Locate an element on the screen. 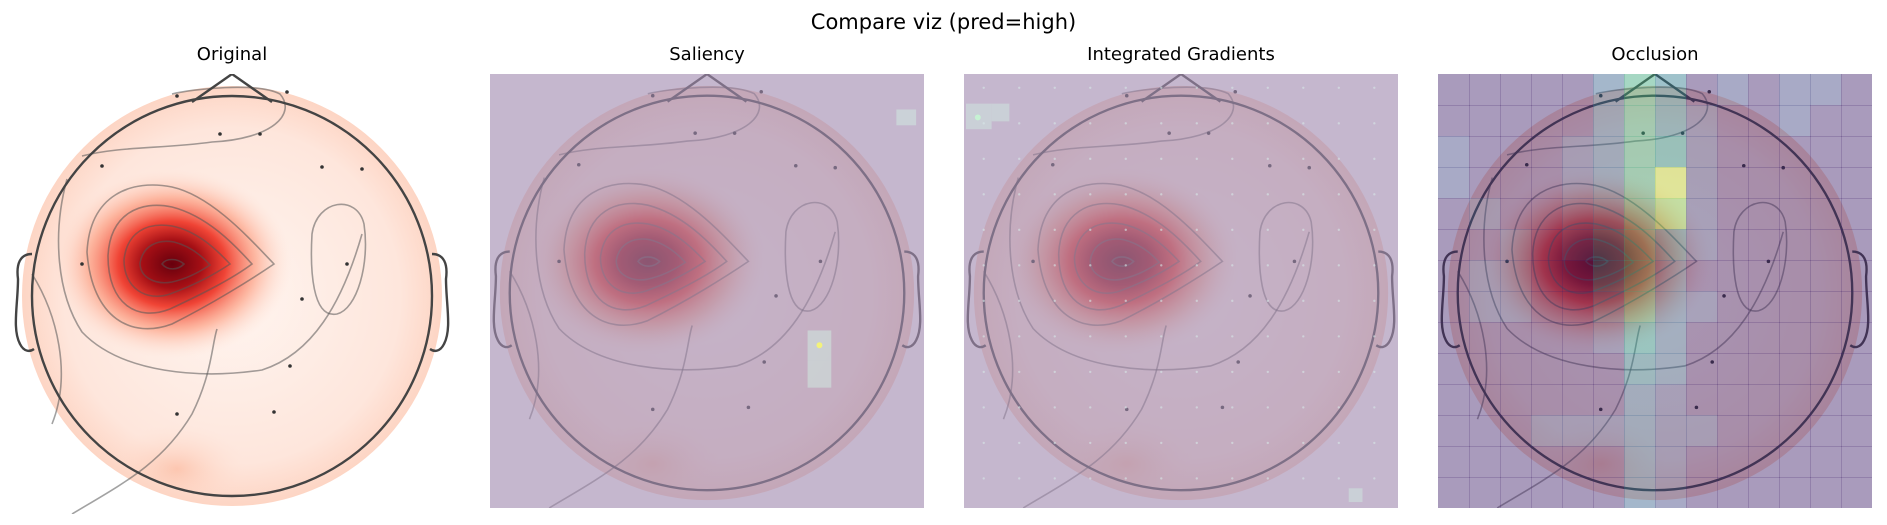 Image resolution: width=1887 pixels, height=525 pixels. left-ear-outline is located at coordinates (1450, 299).